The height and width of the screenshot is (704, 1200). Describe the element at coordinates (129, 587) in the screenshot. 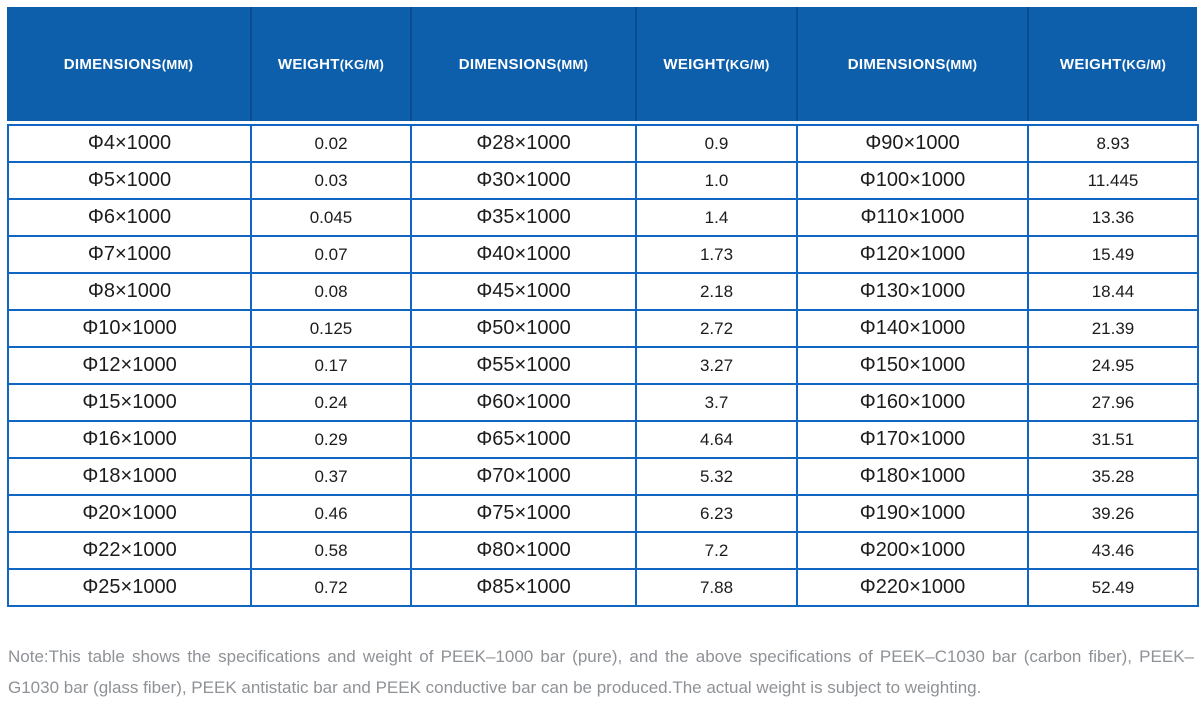

I see `dimension-cell: Φ25×1000` at that location.